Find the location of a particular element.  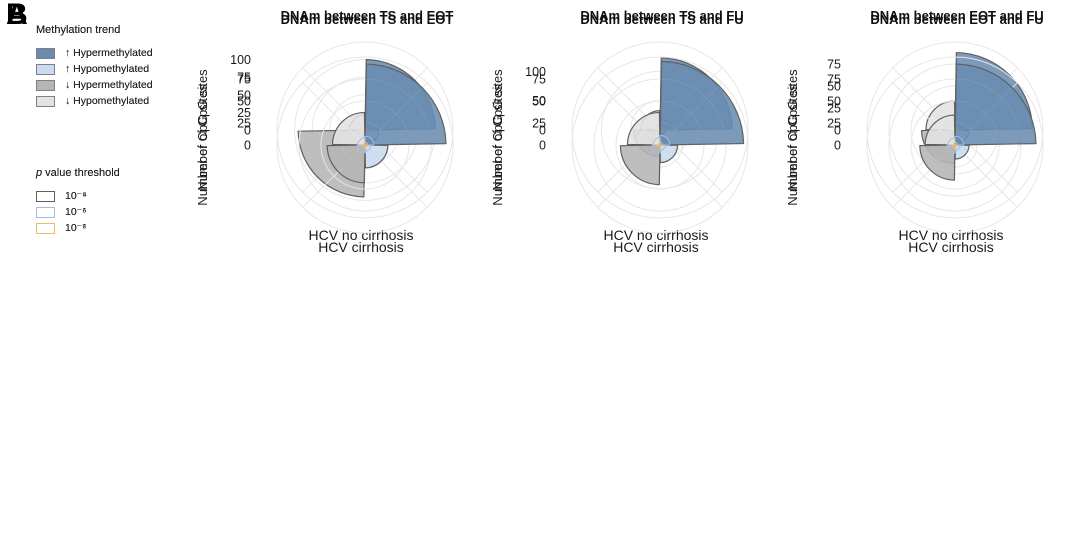

pvalue-3-swatch is located at coordinates (45, 228).